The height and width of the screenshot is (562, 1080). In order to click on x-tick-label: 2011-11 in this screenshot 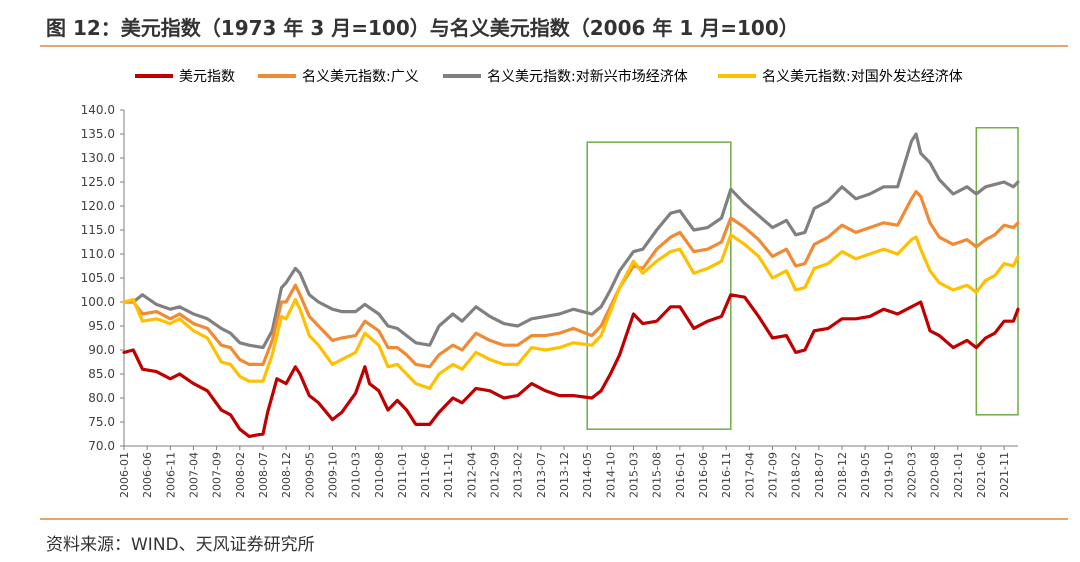, I will do `click(448, 475)`.